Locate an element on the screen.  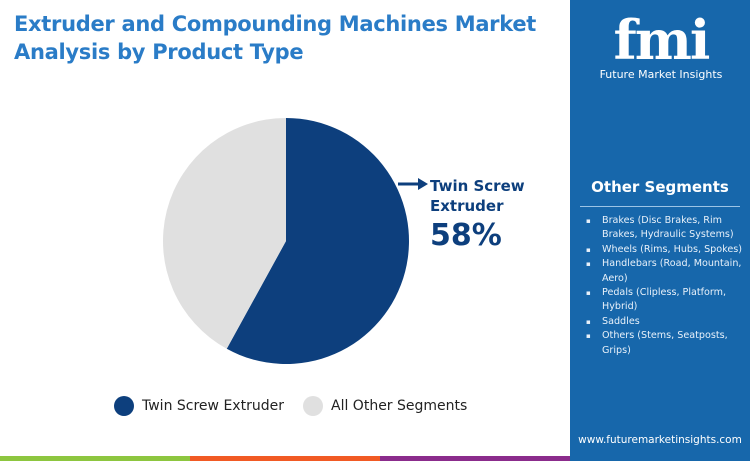
callout-label: Twin Screw Extruder is located at coordinates (477, 196).